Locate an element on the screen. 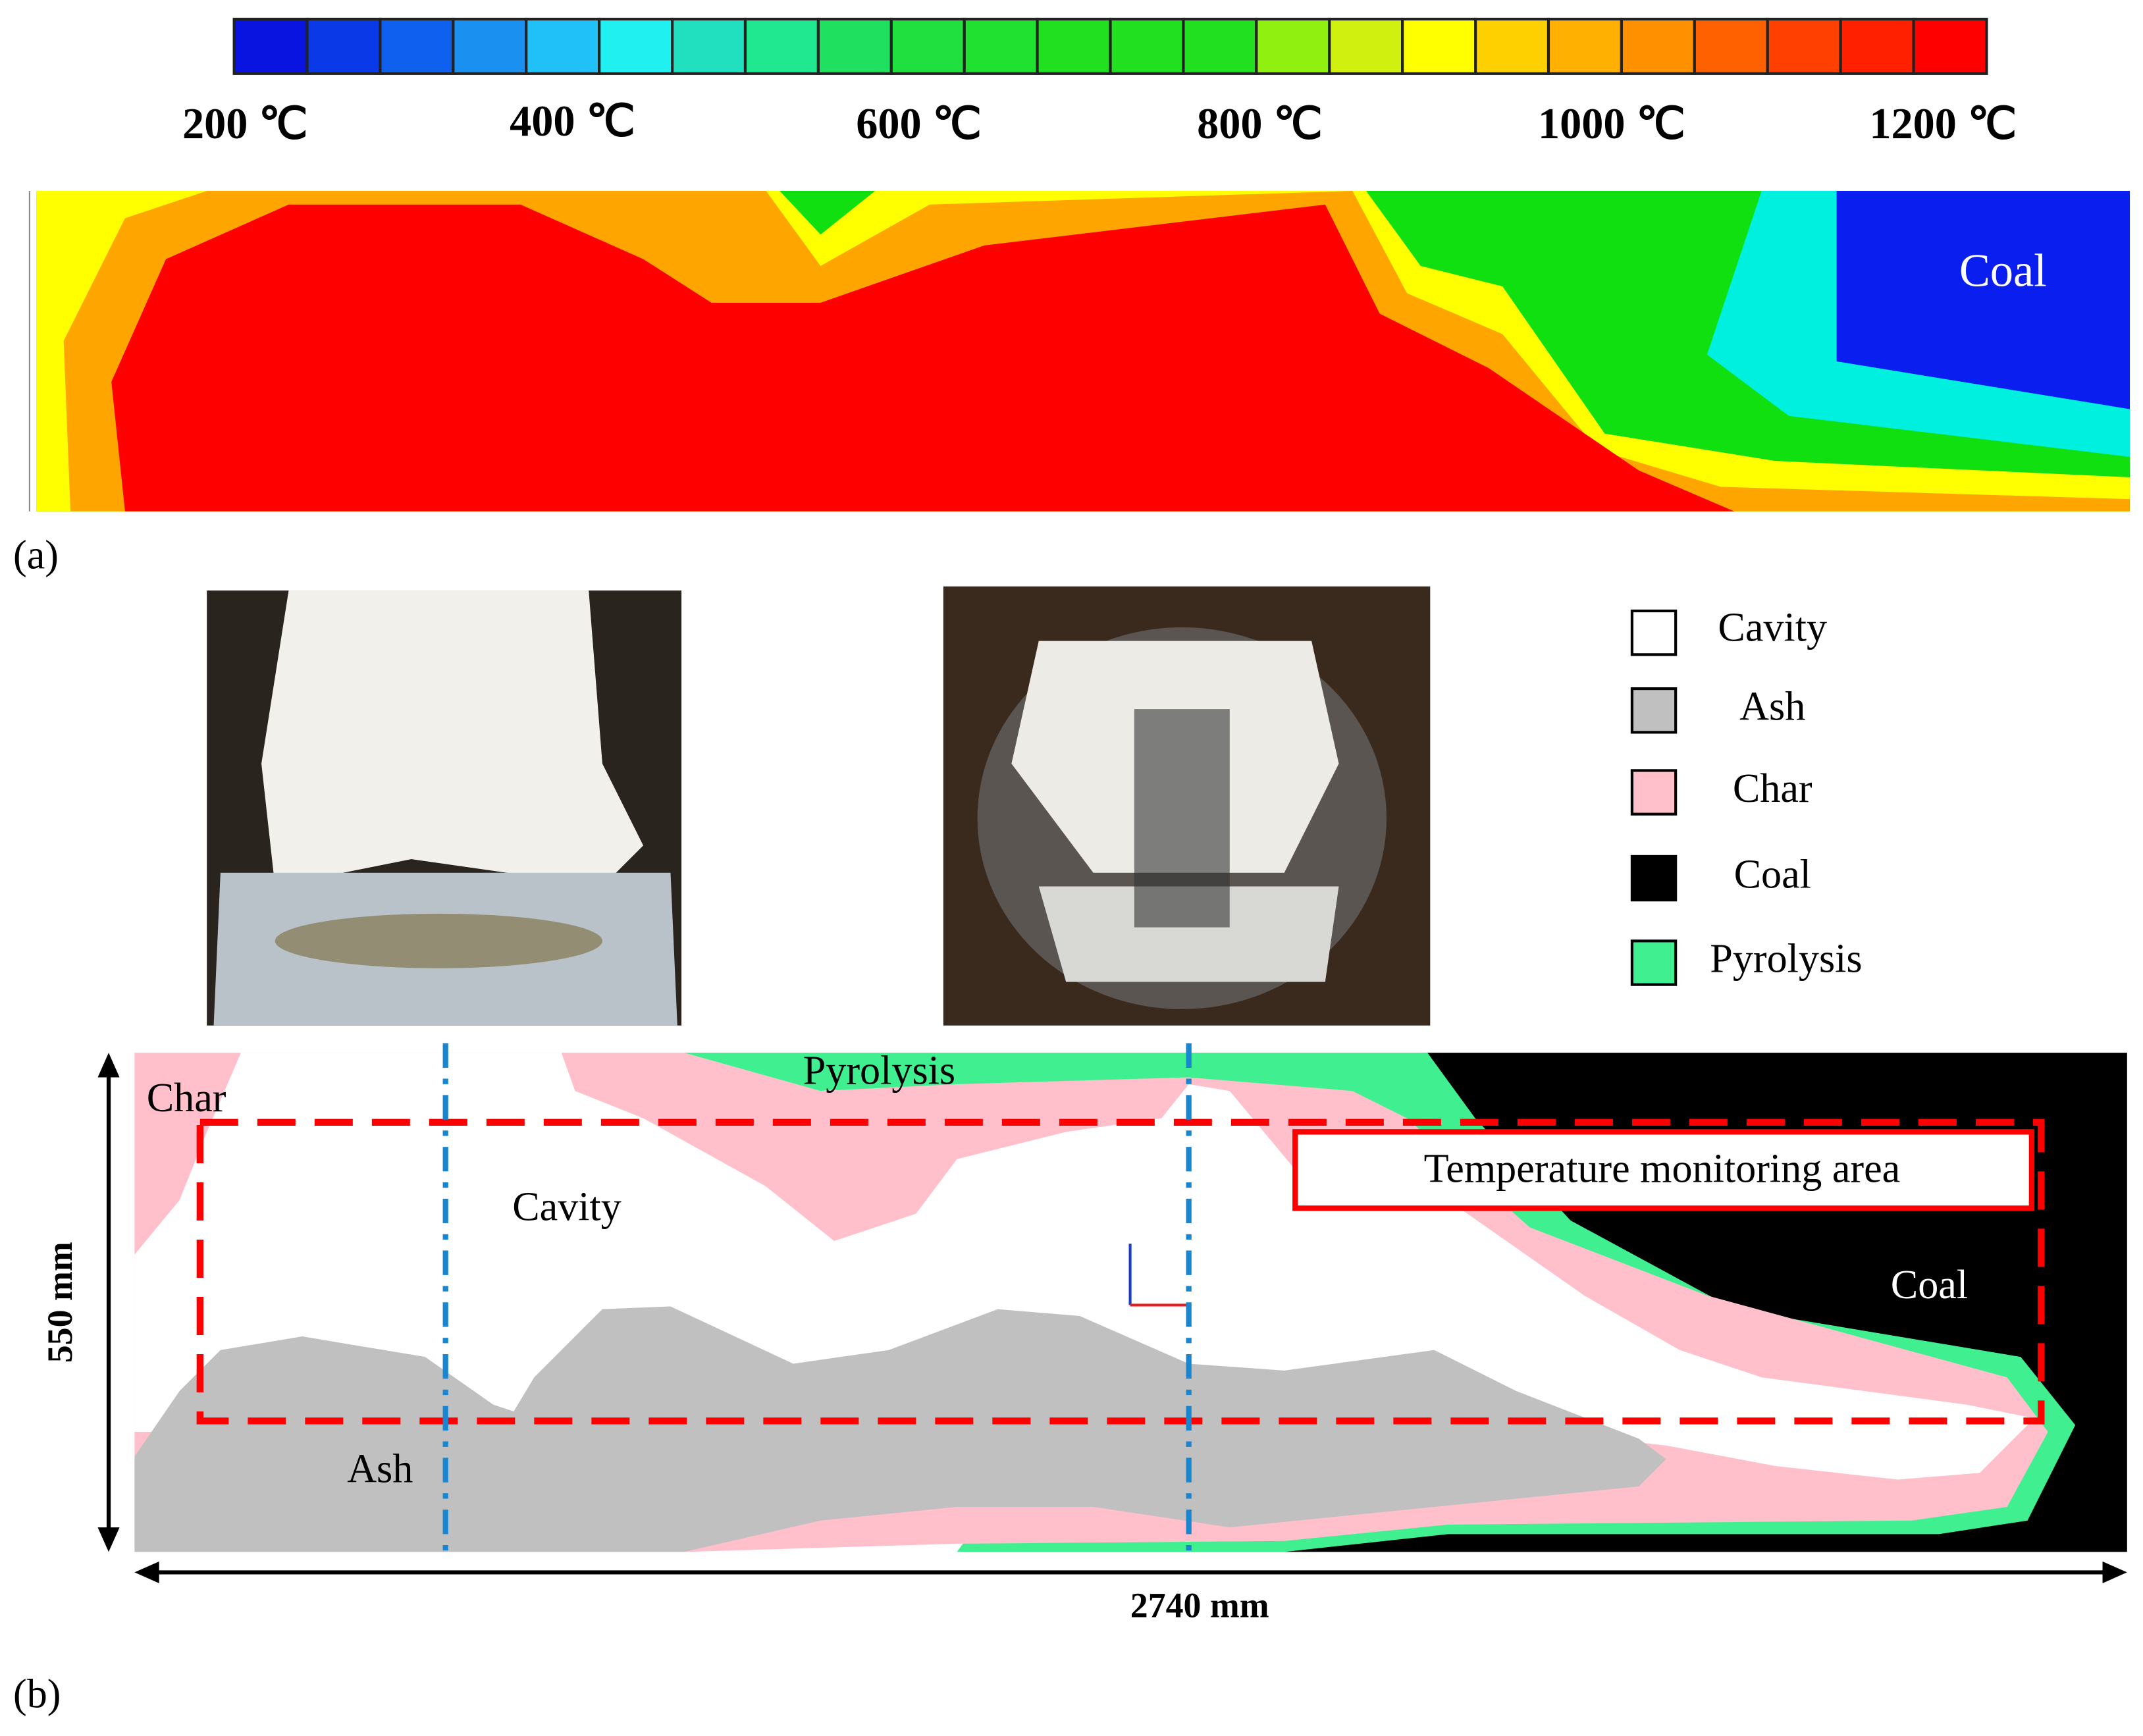  region-label: Cavity is located at coordinates (567, 1207).